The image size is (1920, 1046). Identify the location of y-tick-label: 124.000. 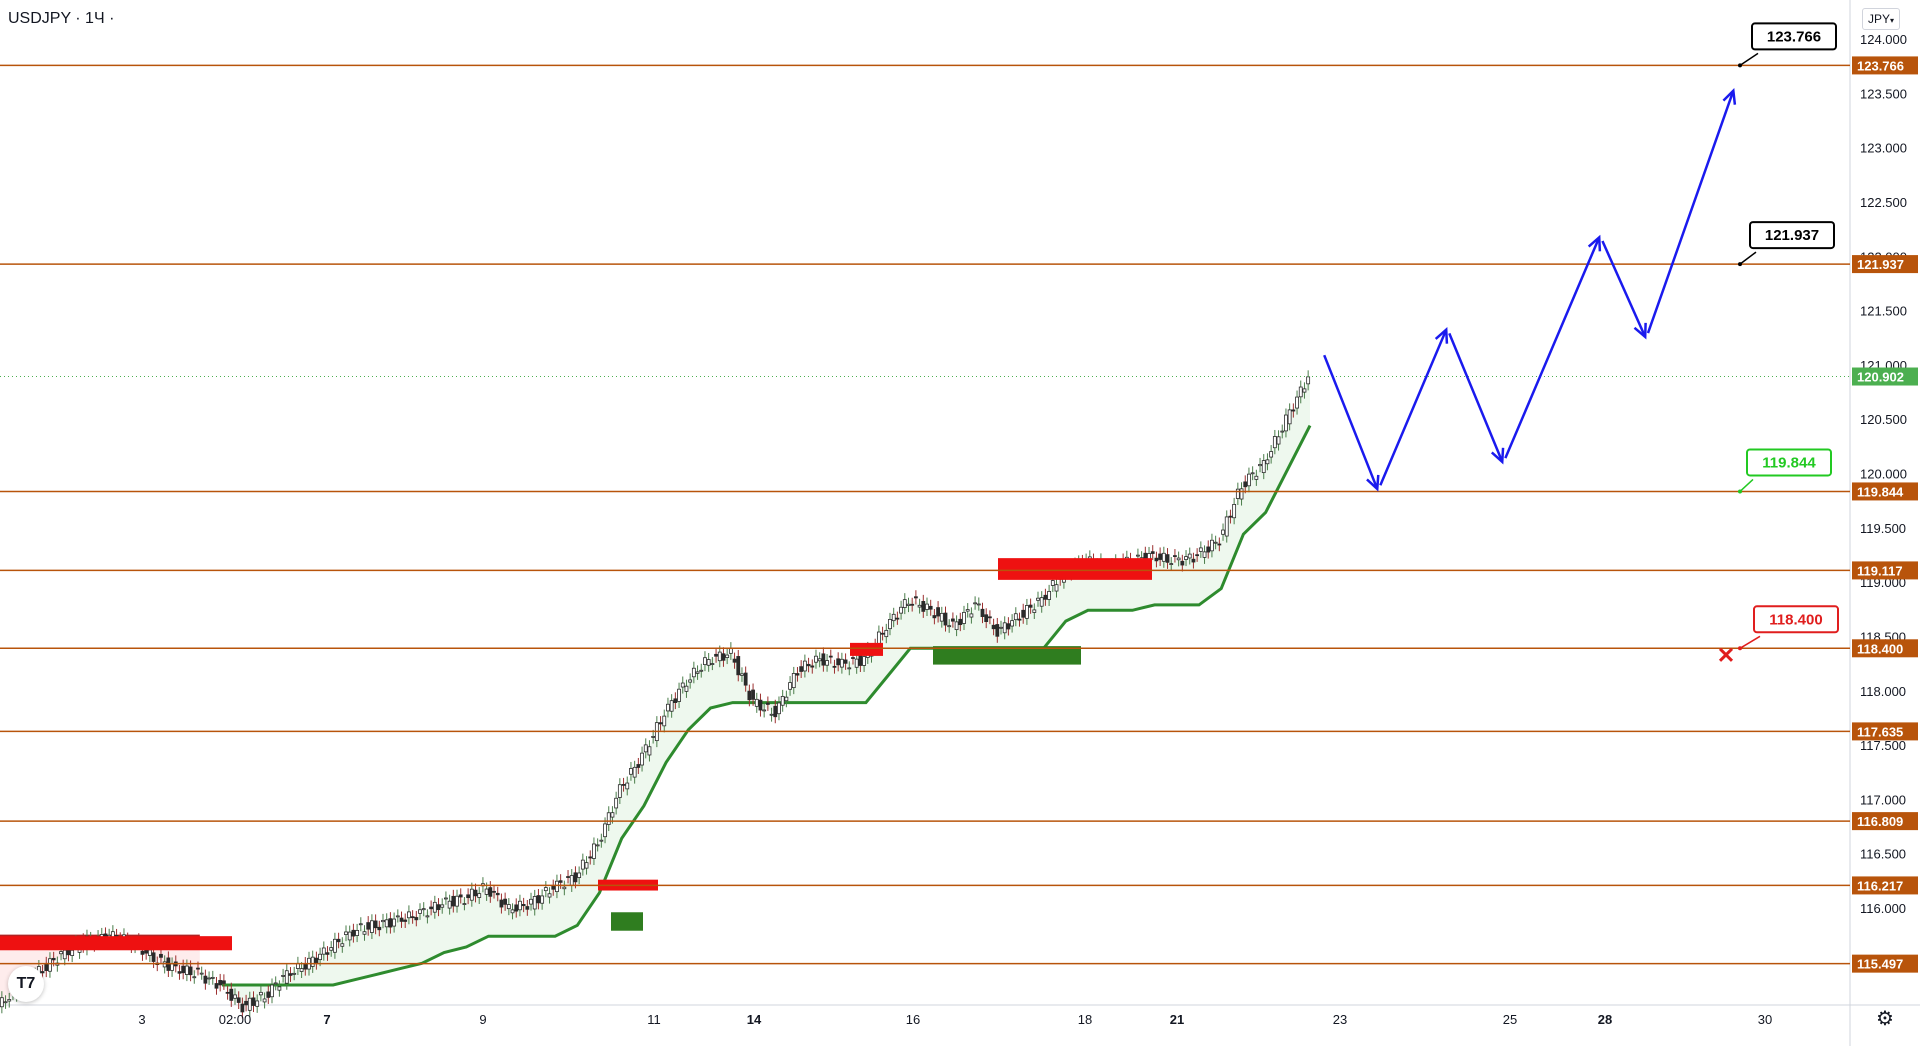
(1883, 39).